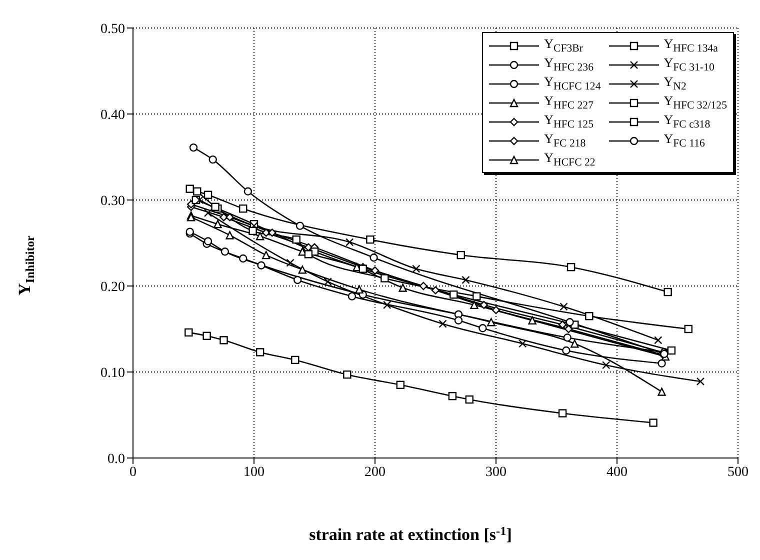 Image resolution: width=760 pixels, height=560 pixels. What do you see at coordinates (570, 159) in the screenshot?
I see `legend-label: Y$_{HCFC 22}$` at bounding box center [570, 159].